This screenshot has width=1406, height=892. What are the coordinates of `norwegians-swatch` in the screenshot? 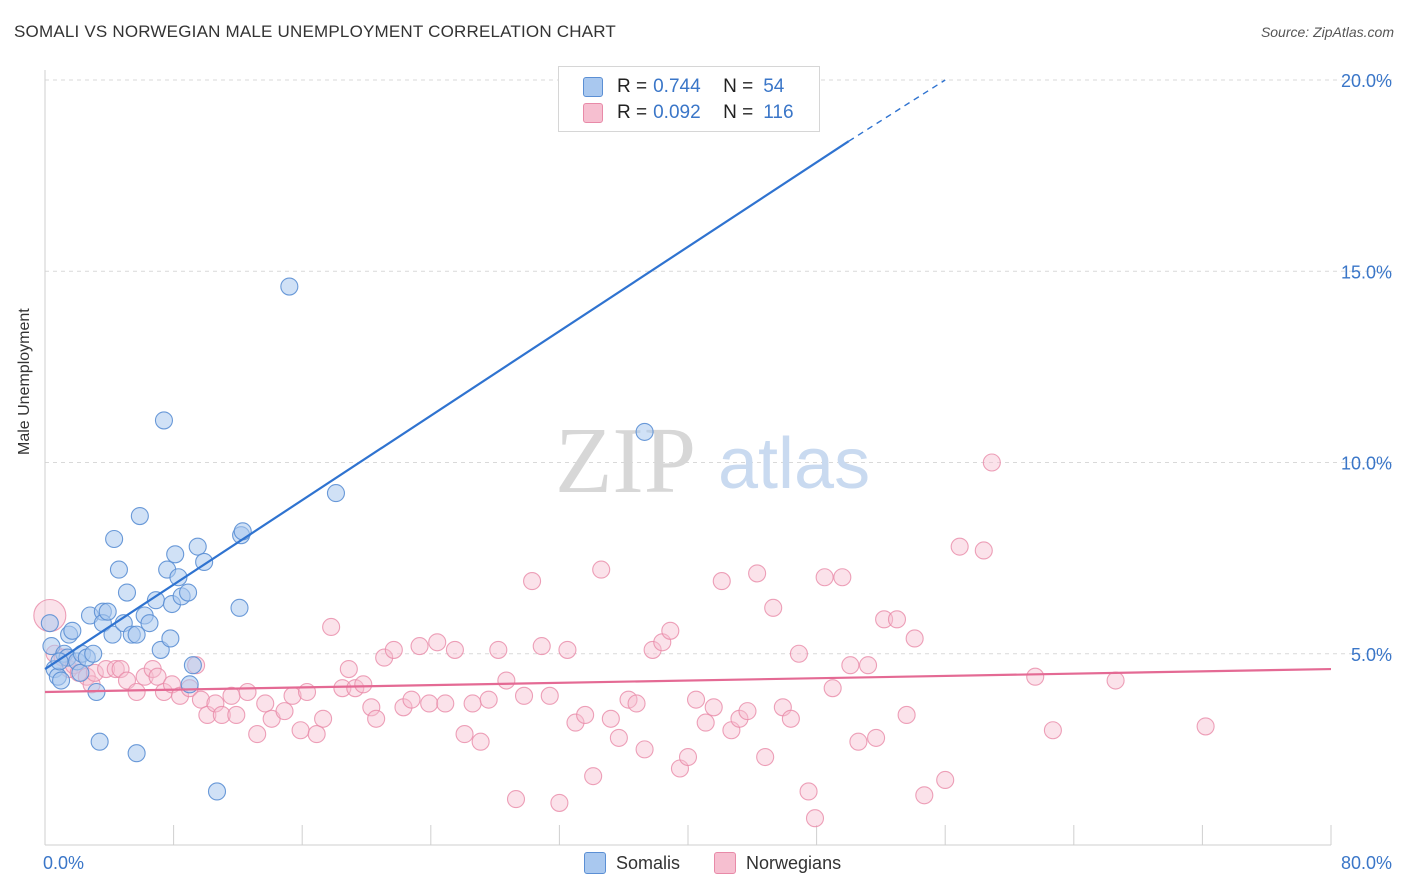 It's located at (725, 863).